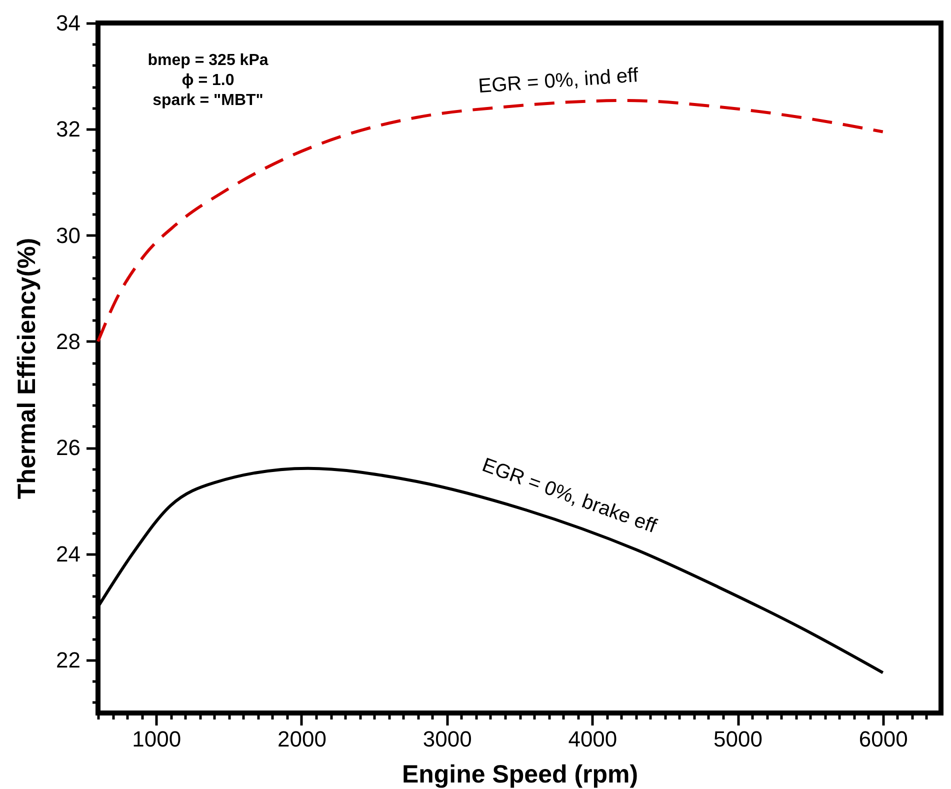 The width and height of the screenshot is (951, 789). I want to click on annotation: ϕ = 1.0, so click(208, 80).